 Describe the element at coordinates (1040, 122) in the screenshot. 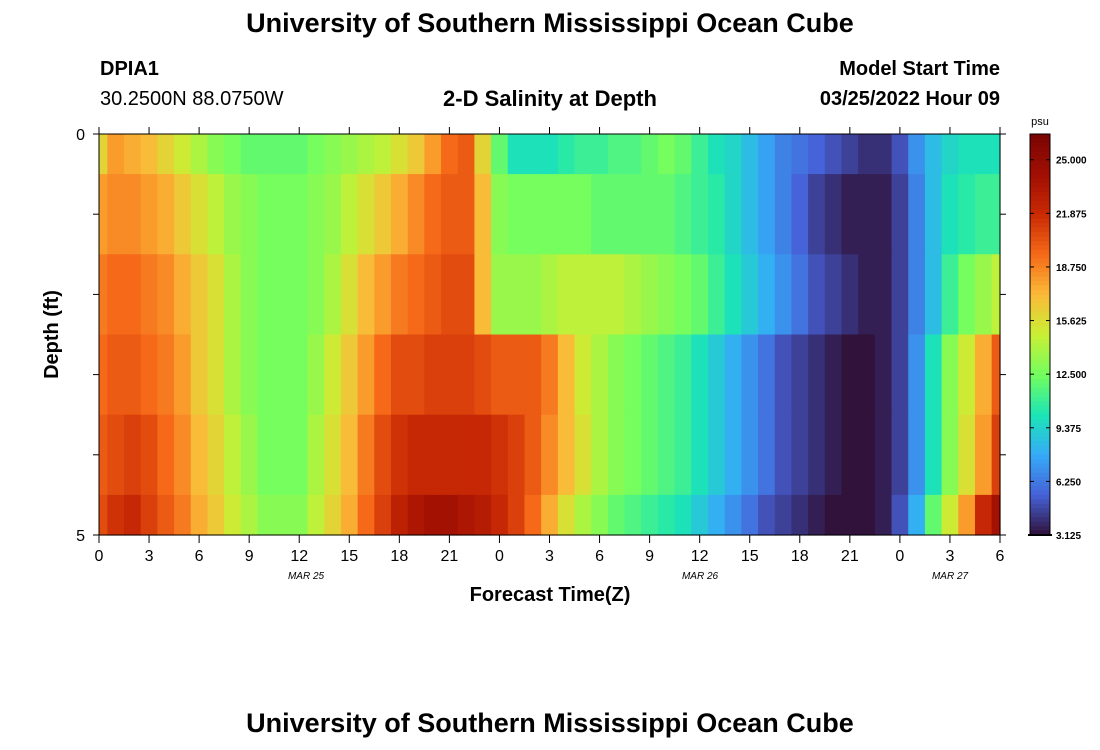

I see `colorbar-unit: psu` at that location.